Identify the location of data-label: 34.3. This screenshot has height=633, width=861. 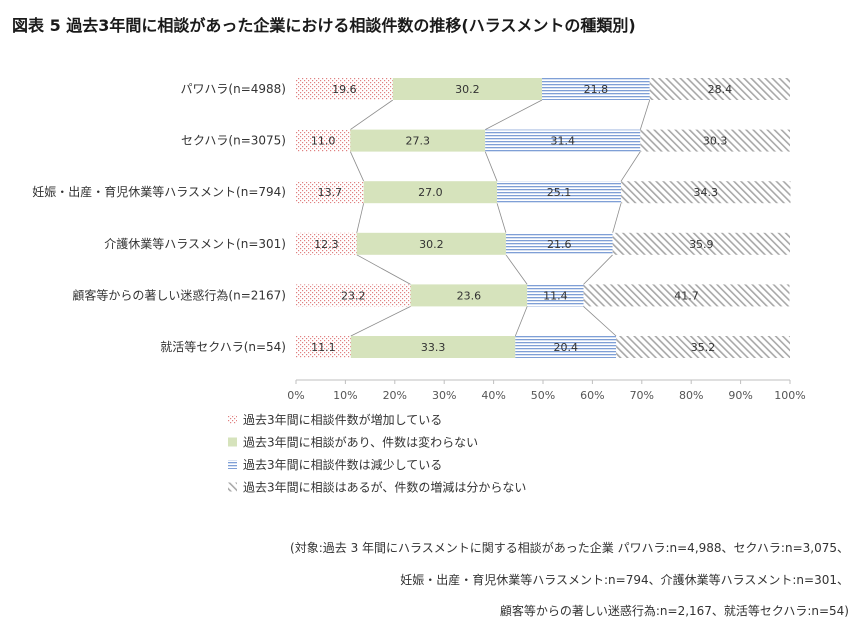
(706, 192).